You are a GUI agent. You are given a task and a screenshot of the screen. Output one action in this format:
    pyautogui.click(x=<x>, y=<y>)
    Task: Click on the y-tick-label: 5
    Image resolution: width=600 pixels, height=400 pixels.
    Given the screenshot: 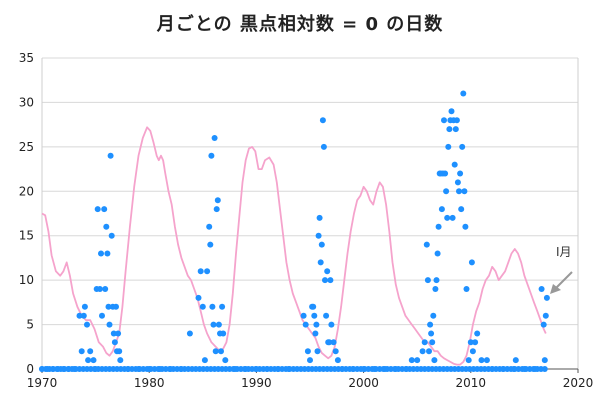 What is the action you would take?
    pyautogui.click(x=30, y=325)
    